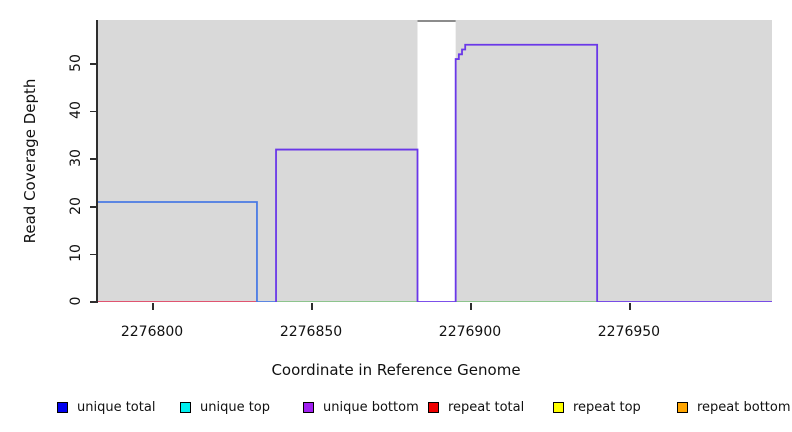  I want to click on legend-item-repeat-top: repeat top, so click(597, 407).